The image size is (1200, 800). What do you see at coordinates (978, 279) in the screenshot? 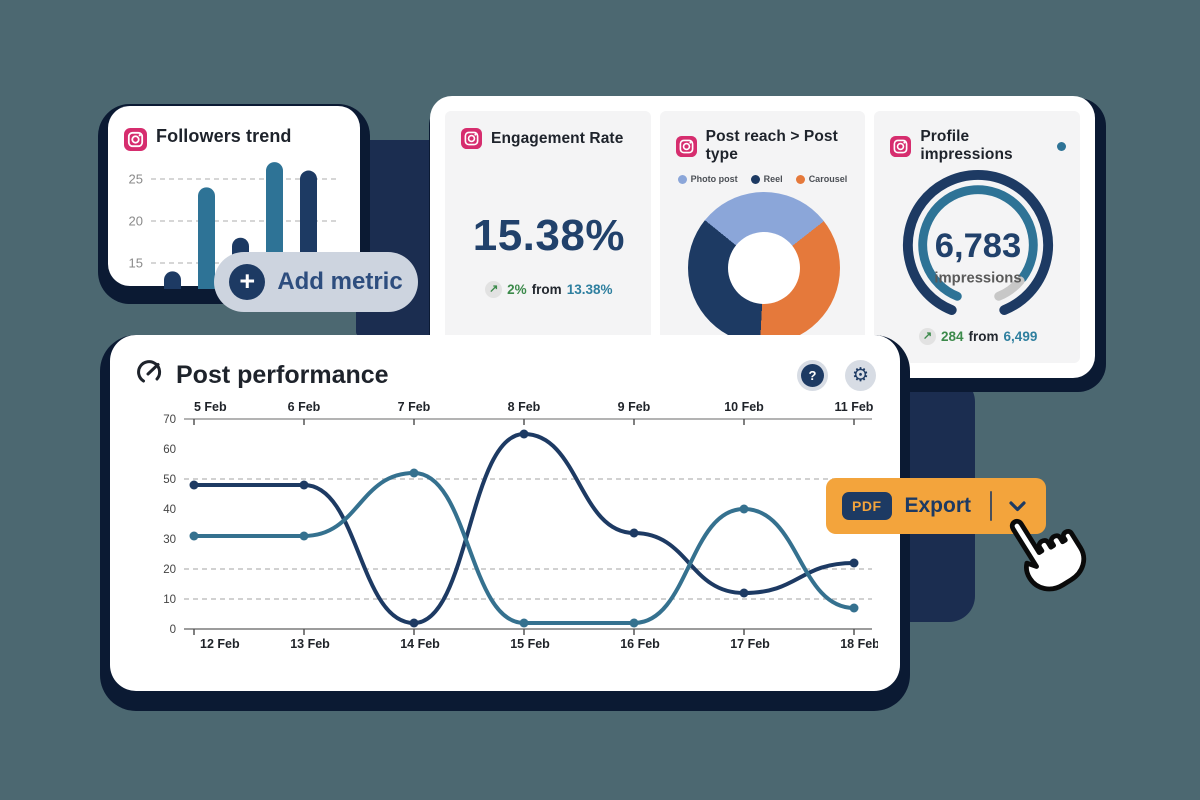
I see `svg-text: impressions` at bounding box center [978, 279].